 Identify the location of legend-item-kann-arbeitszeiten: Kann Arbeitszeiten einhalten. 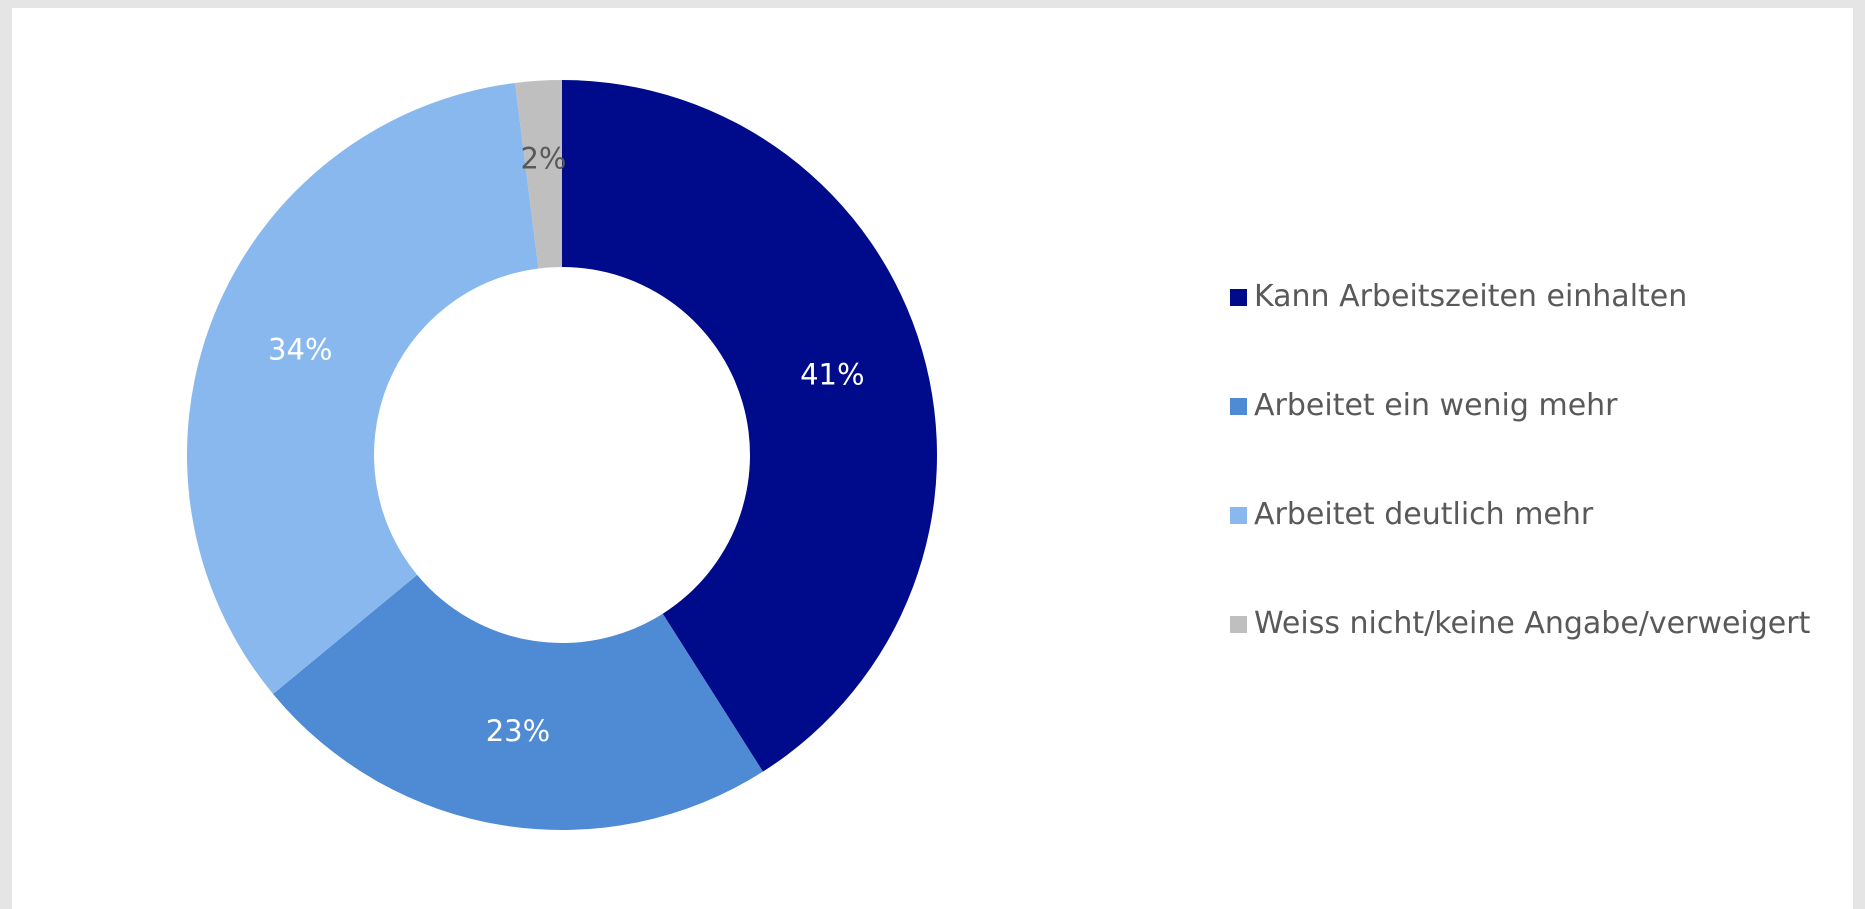
(1530, 327).